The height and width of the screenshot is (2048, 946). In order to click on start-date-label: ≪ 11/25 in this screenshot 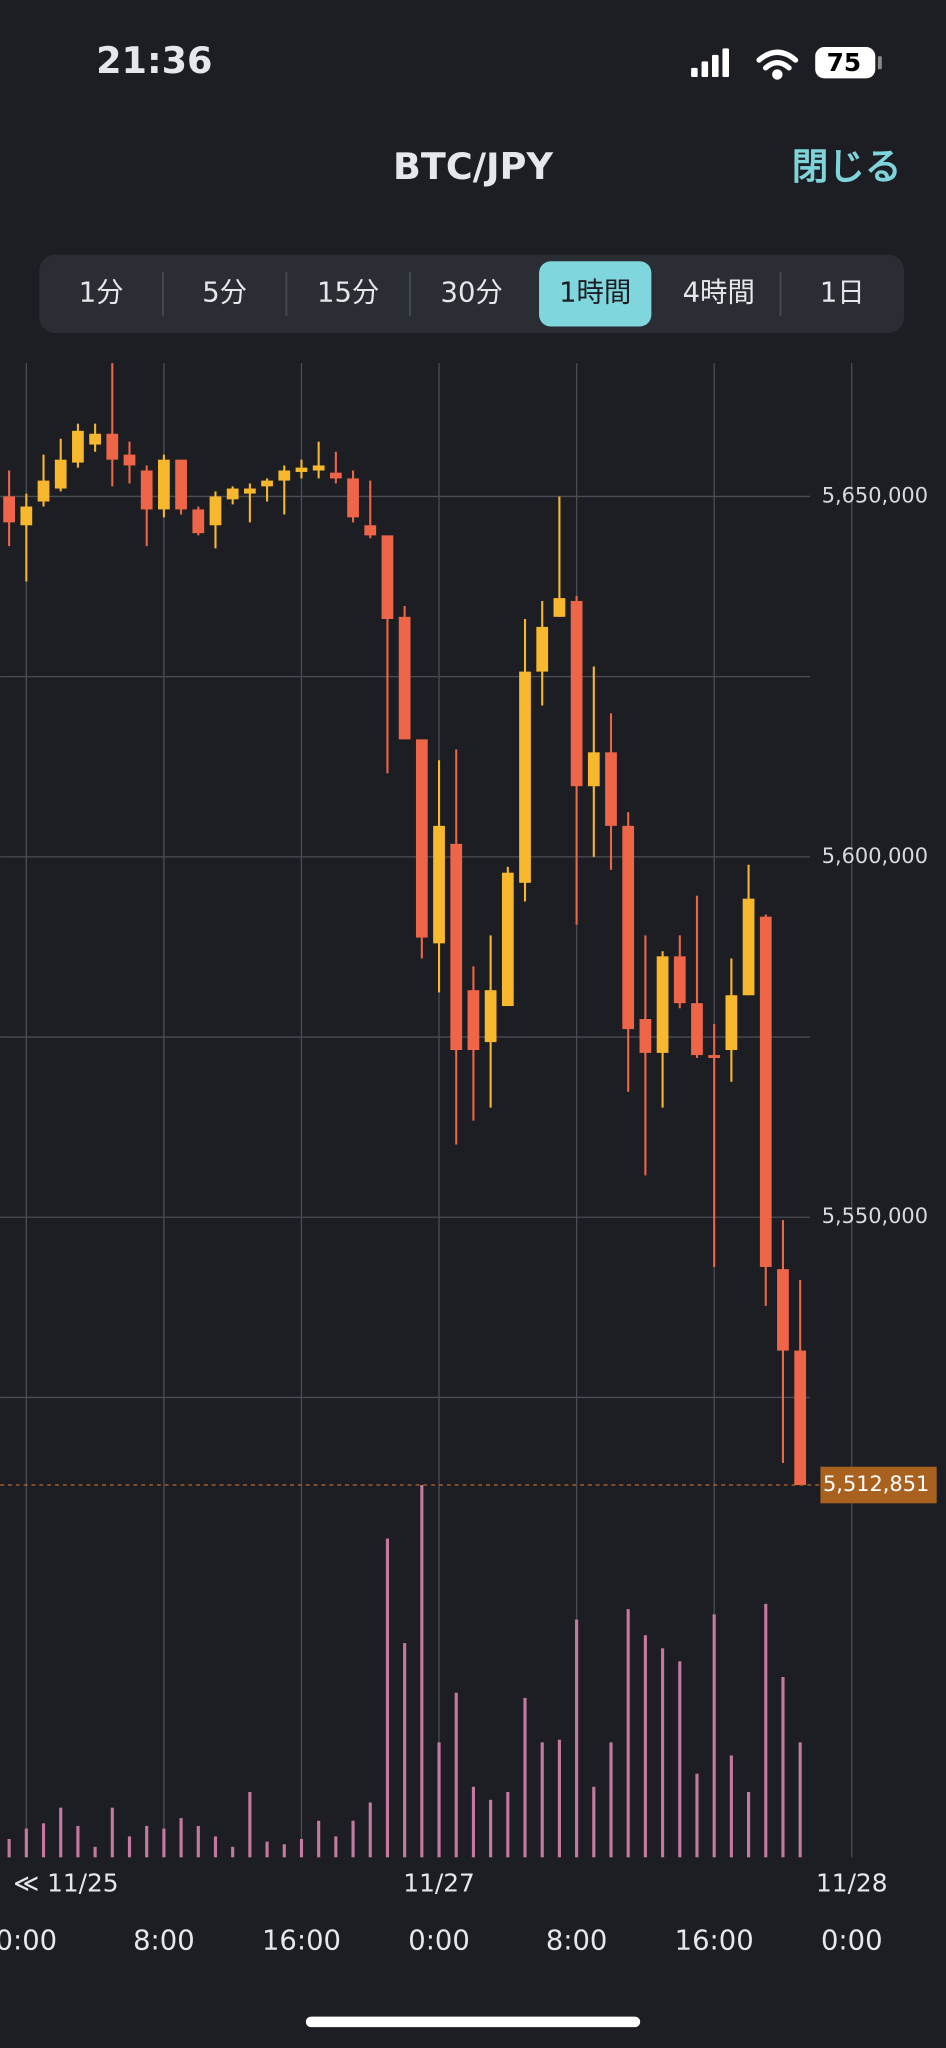, I will do `click(65, 1883)`.